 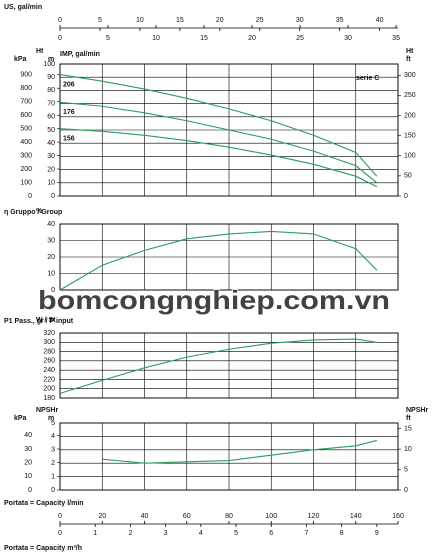 What do you see at coordinates (300, 38) in the screenshot?
I see `x-tick-label: 25` at bounding box center [300, 38].